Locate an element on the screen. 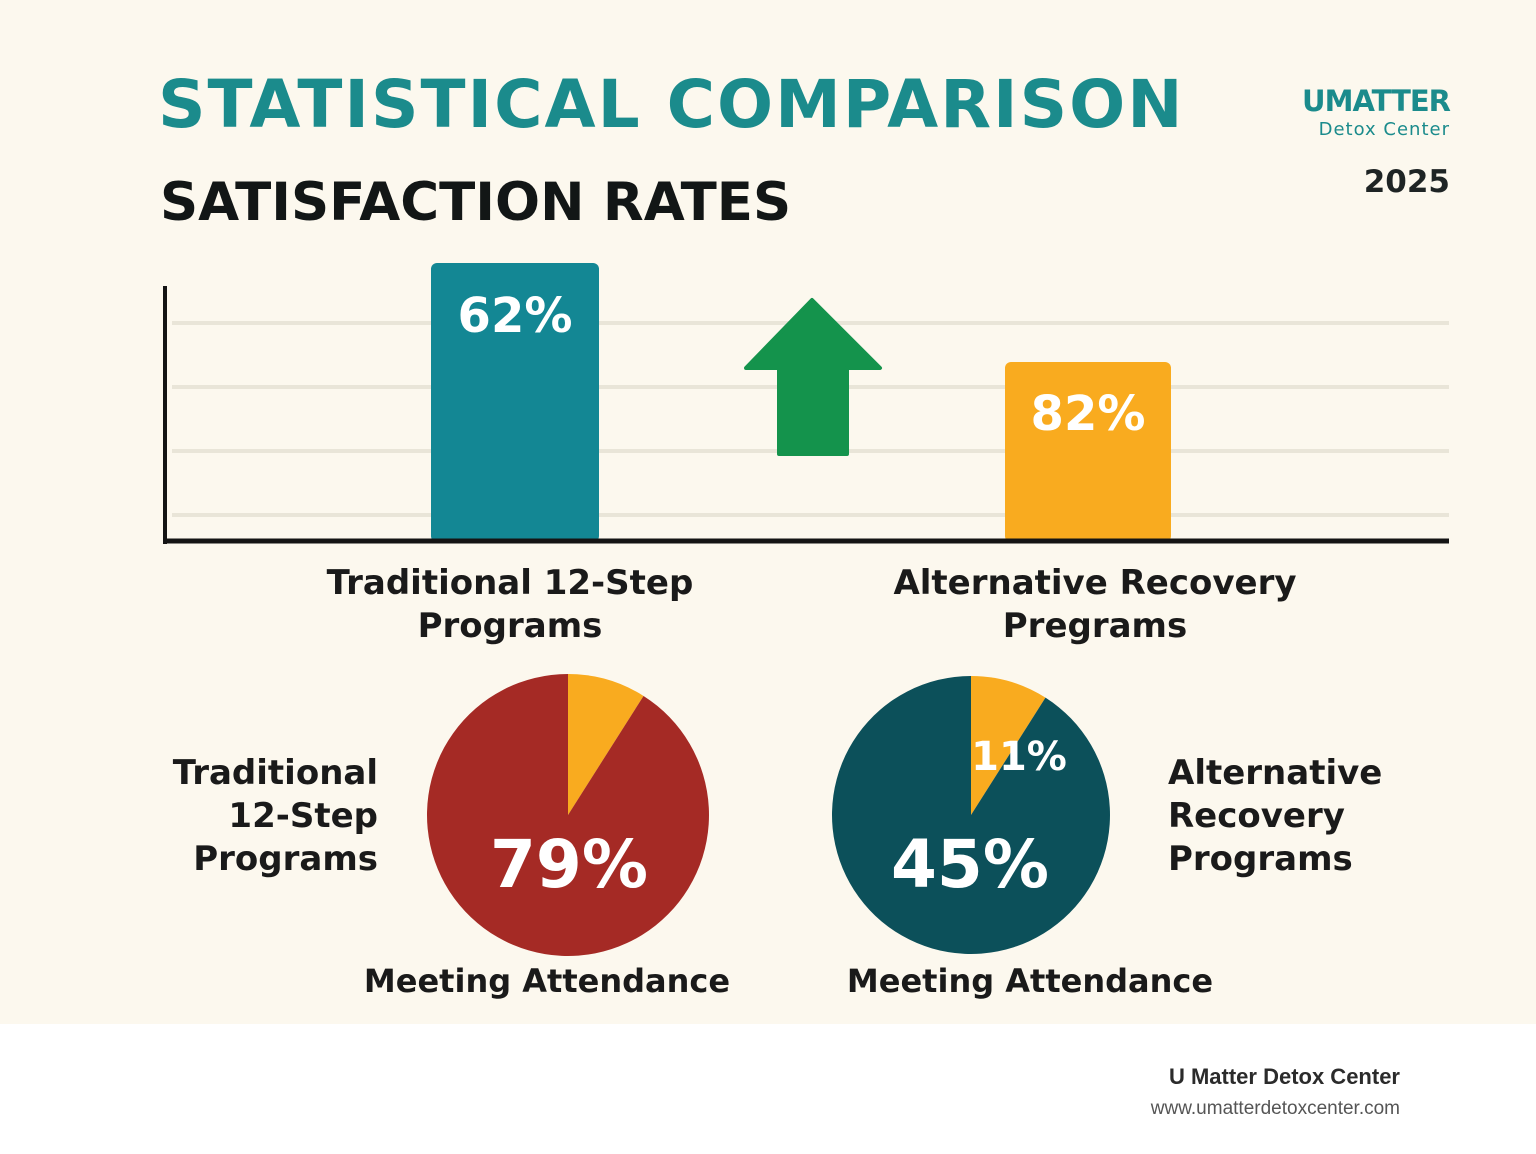 This screenshot has height=1154, width=1536. brand-logo-text: UMATTER is located at coordinates (1376, 101).